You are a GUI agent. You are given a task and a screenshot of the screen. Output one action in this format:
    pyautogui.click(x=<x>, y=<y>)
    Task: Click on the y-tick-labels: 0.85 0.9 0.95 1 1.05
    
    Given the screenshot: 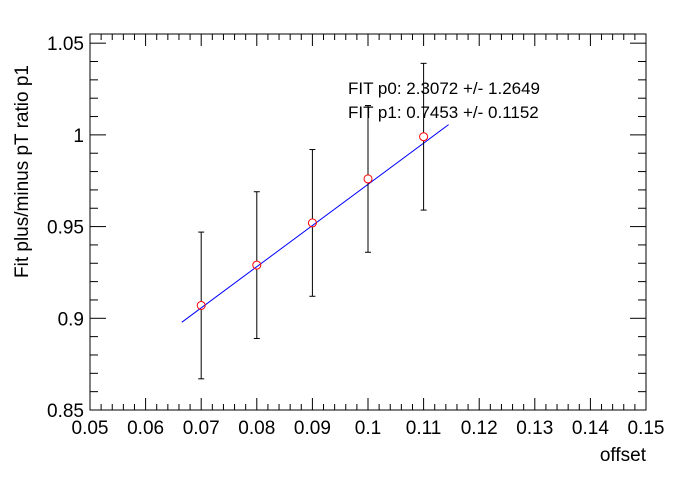 What is the action you would take?
    pyautogui.click(x=65, y=228)
    